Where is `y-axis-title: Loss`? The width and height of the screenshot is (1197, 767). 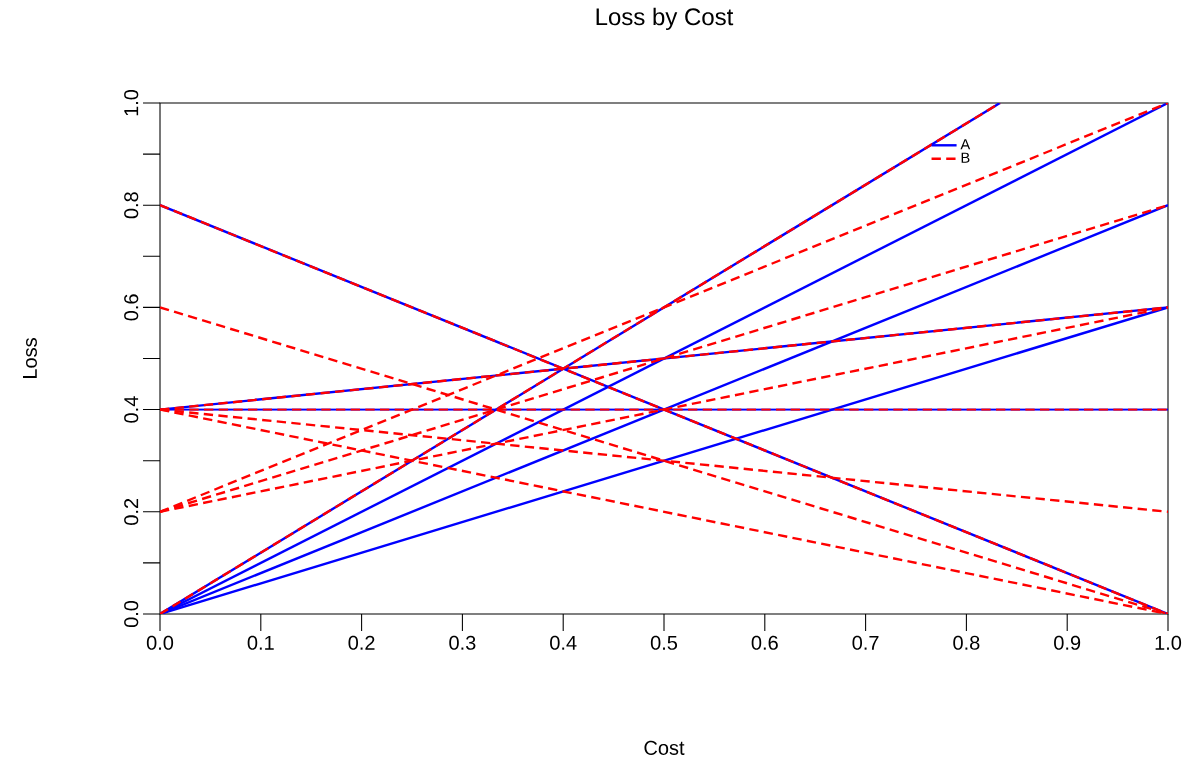 y-axis-title: Loss is located at coordinates (30, 358).